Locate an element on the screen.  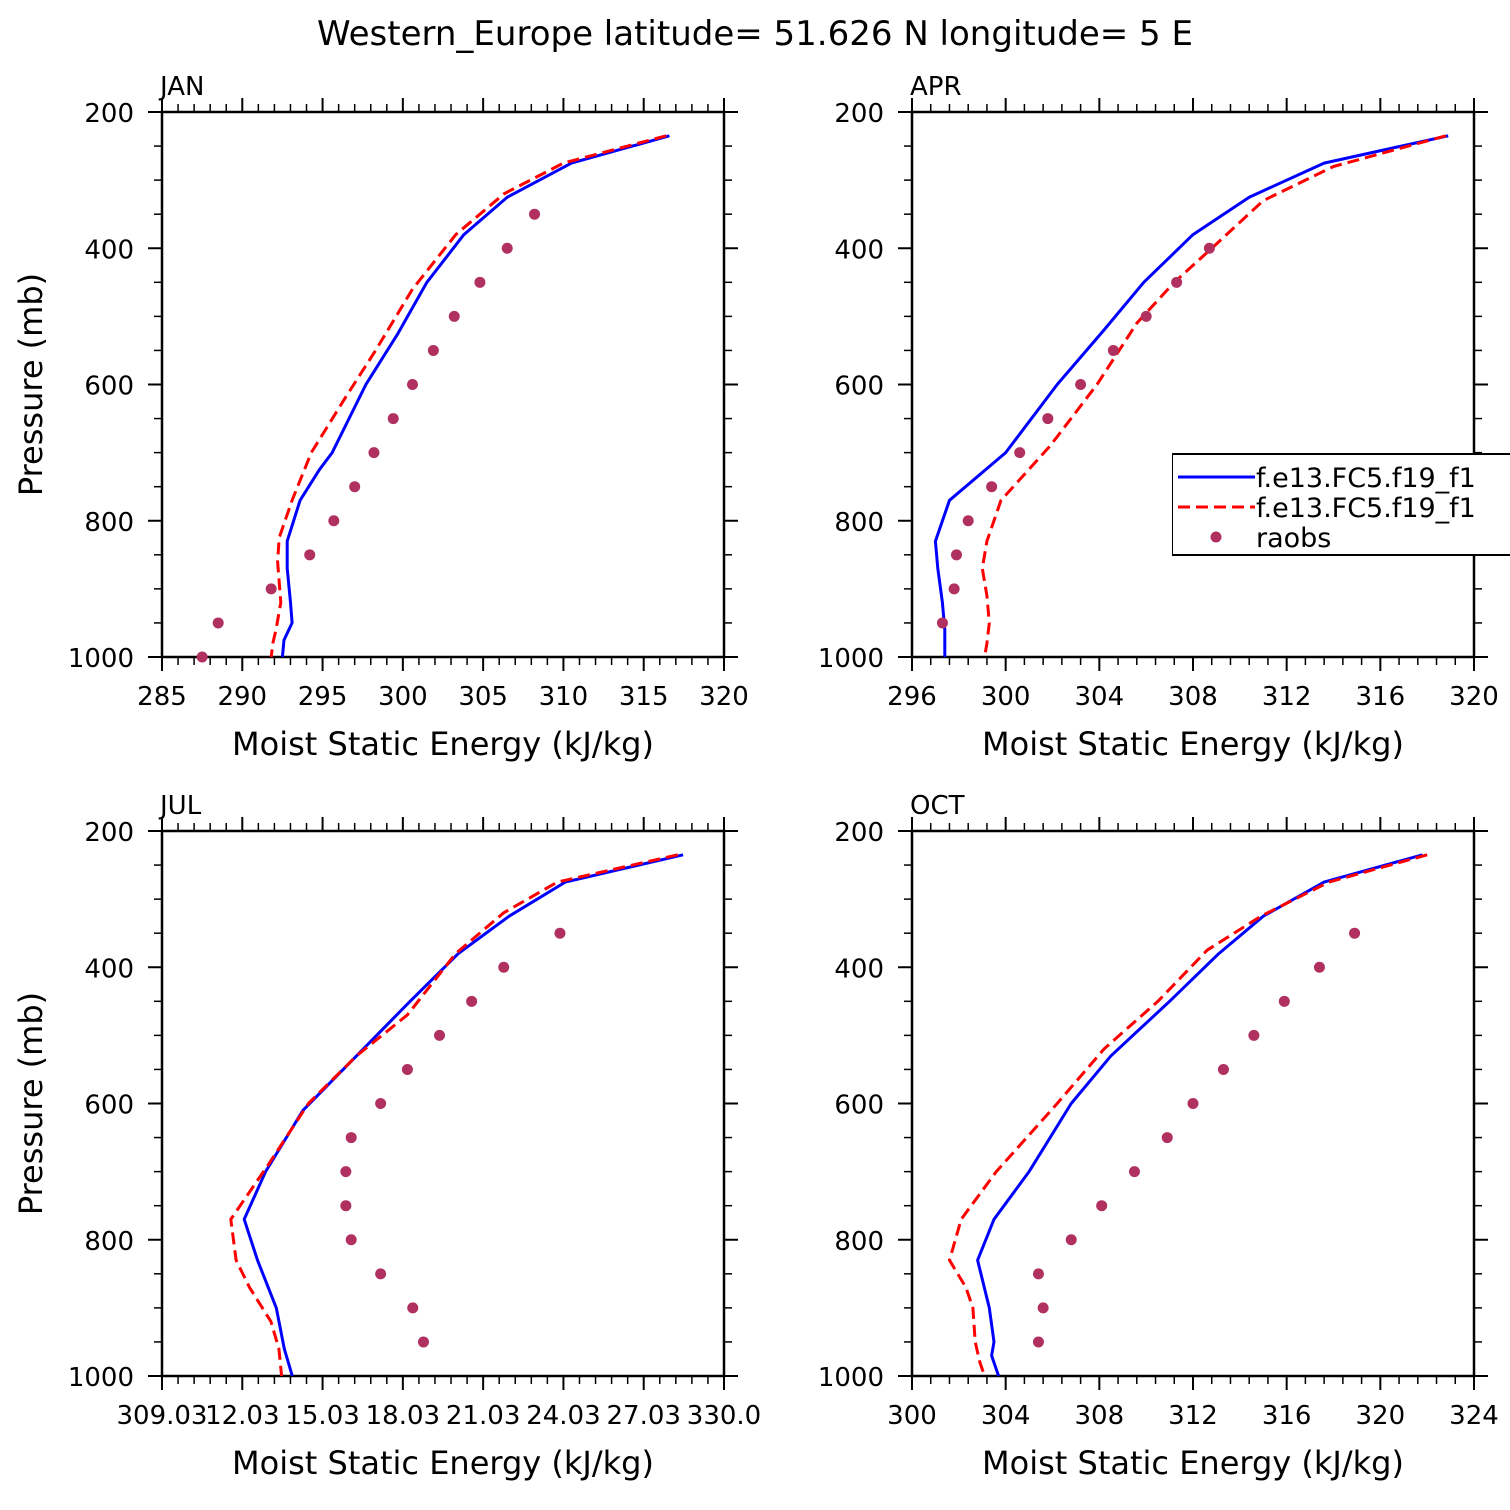
legend-marker is located at coordinates (1216, 537).